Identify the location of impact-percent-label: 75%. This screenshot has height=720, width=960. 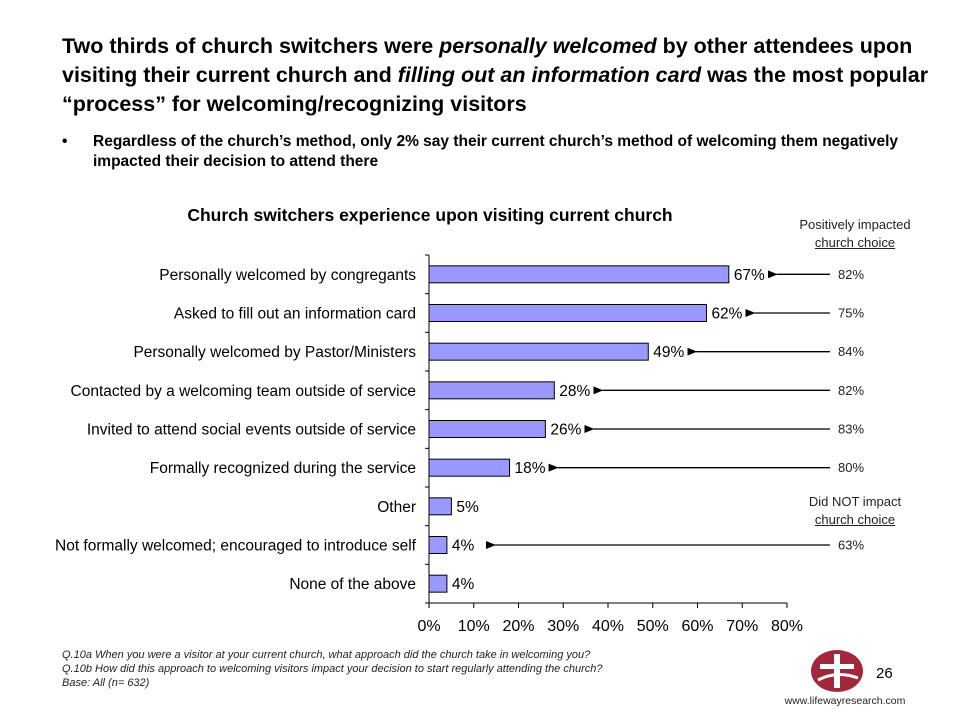
(851, 313).